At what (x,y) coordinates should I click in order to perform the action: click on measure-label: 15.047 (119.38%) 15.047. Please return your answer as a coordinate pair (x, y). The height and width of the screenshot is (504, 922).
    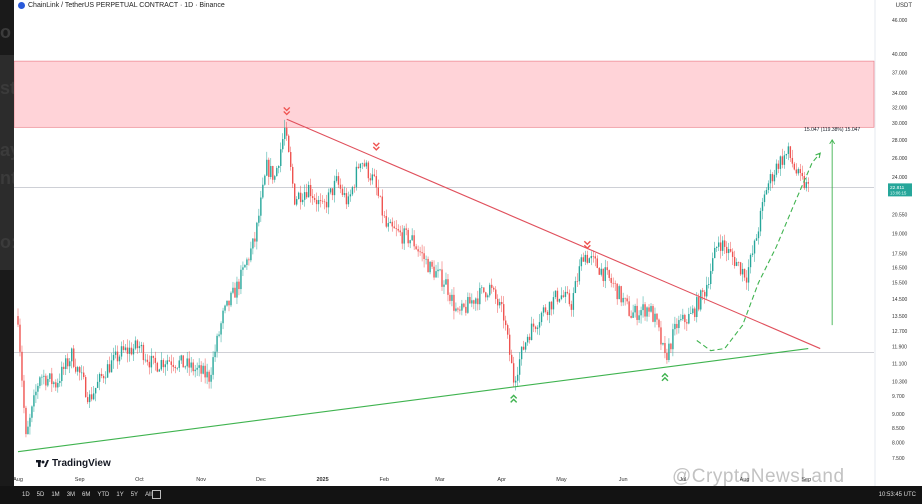
    Looking at the image, I should click on (832, 130).